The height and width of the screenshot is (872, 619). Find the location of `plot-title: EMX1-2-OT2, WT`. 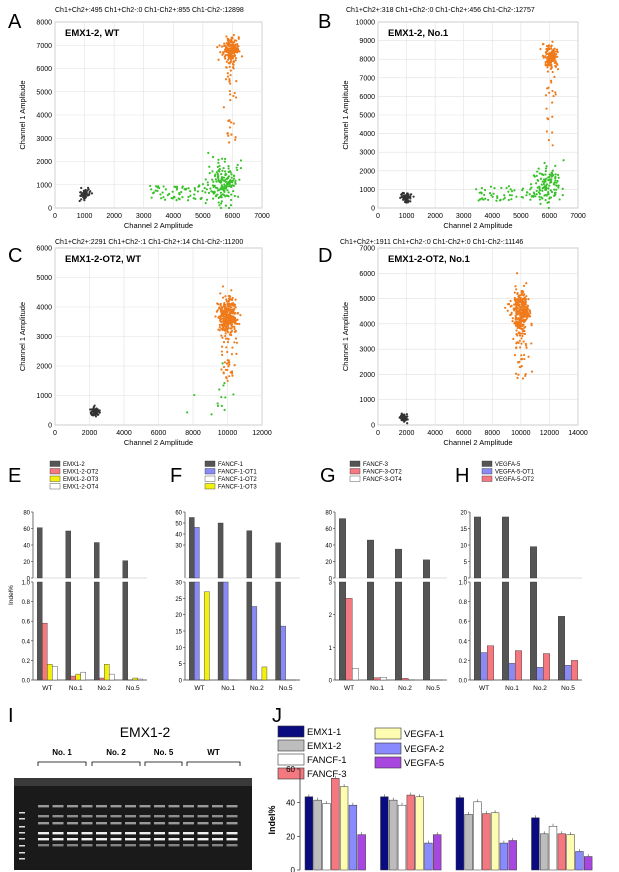

plot-title: EMX1-2-OT2, WT is located at coordinates (103, 259).